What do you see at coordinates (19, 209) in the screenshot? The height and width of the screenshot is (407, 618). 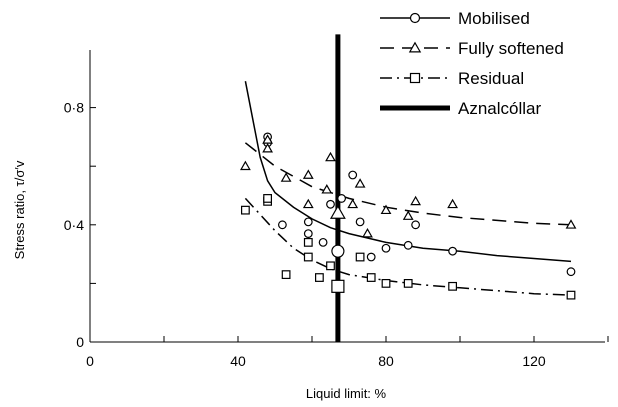 I see `y-axis-title: Stress ratio, τ/σ′v` at bounding box center [19, 209].